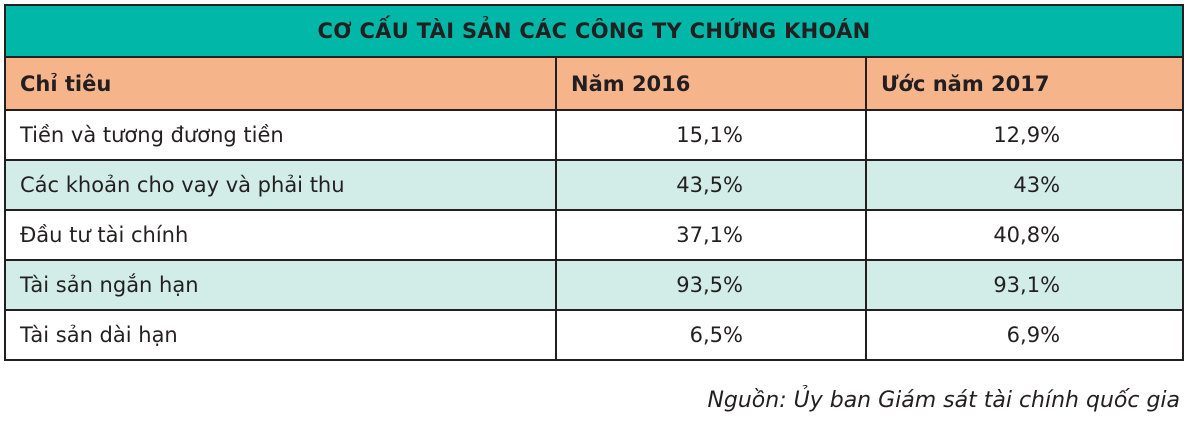 The height and width of the screenshot is (434, 1200). I want to click on header-row: Chỉ tiêu Năm 2016 Ước năm 2017, so click(594, 83).